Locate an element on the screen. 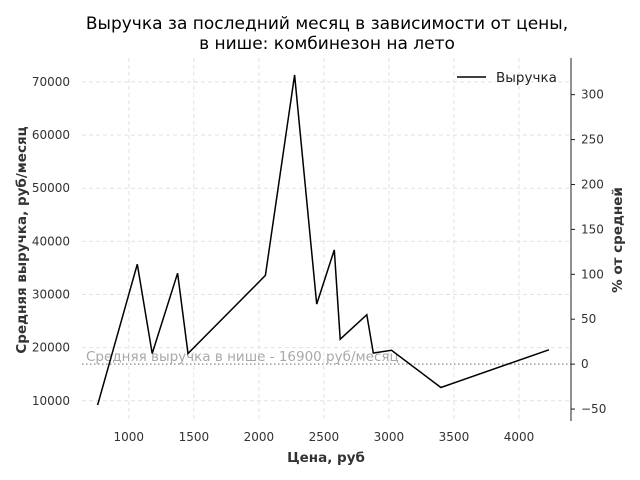 The height and width of the screenshot is (480, 640). x-tick-label: 1000 is located at coordinates (129, 437).